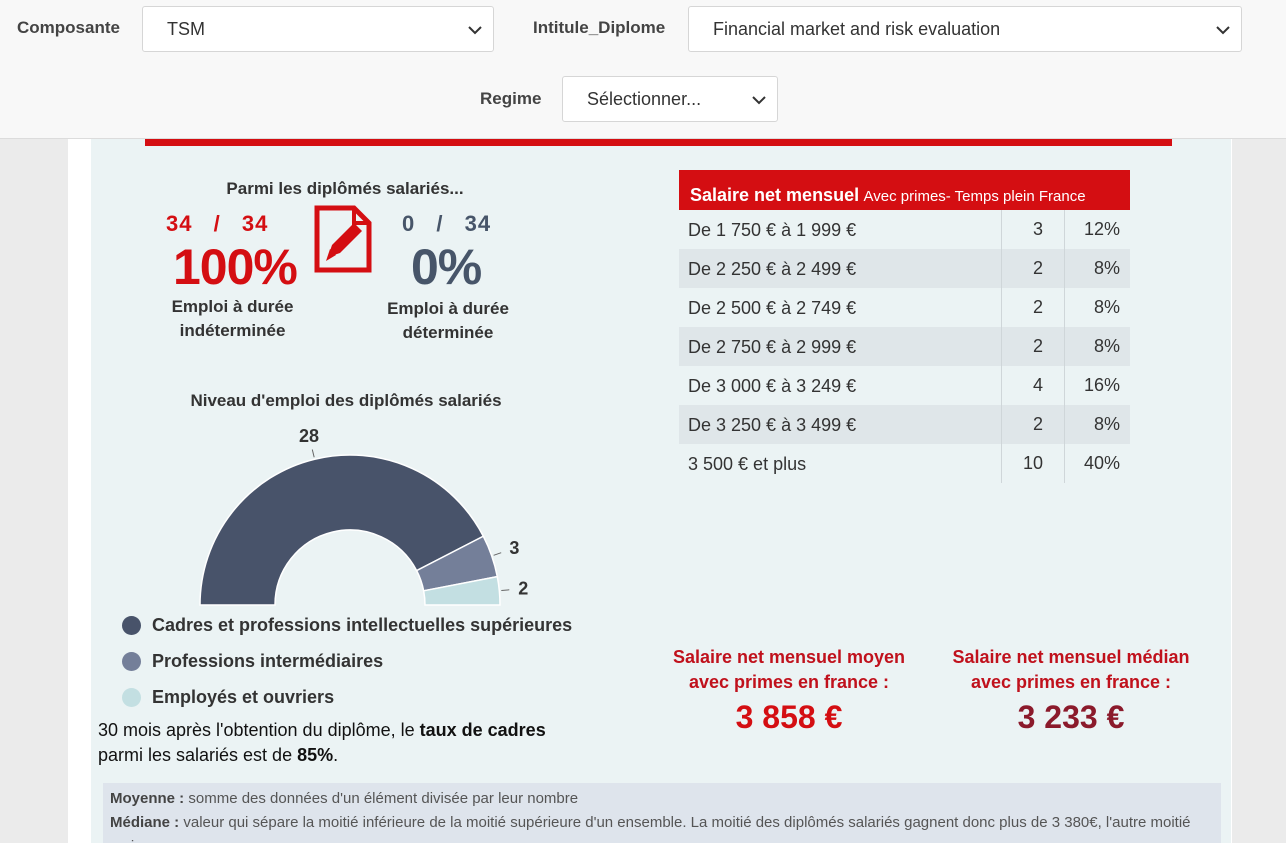 This screenshot has height=843, width=1286. I want to click on table-row: De 2 750 € à 2 999 € 2 8%, so click(904, 346).